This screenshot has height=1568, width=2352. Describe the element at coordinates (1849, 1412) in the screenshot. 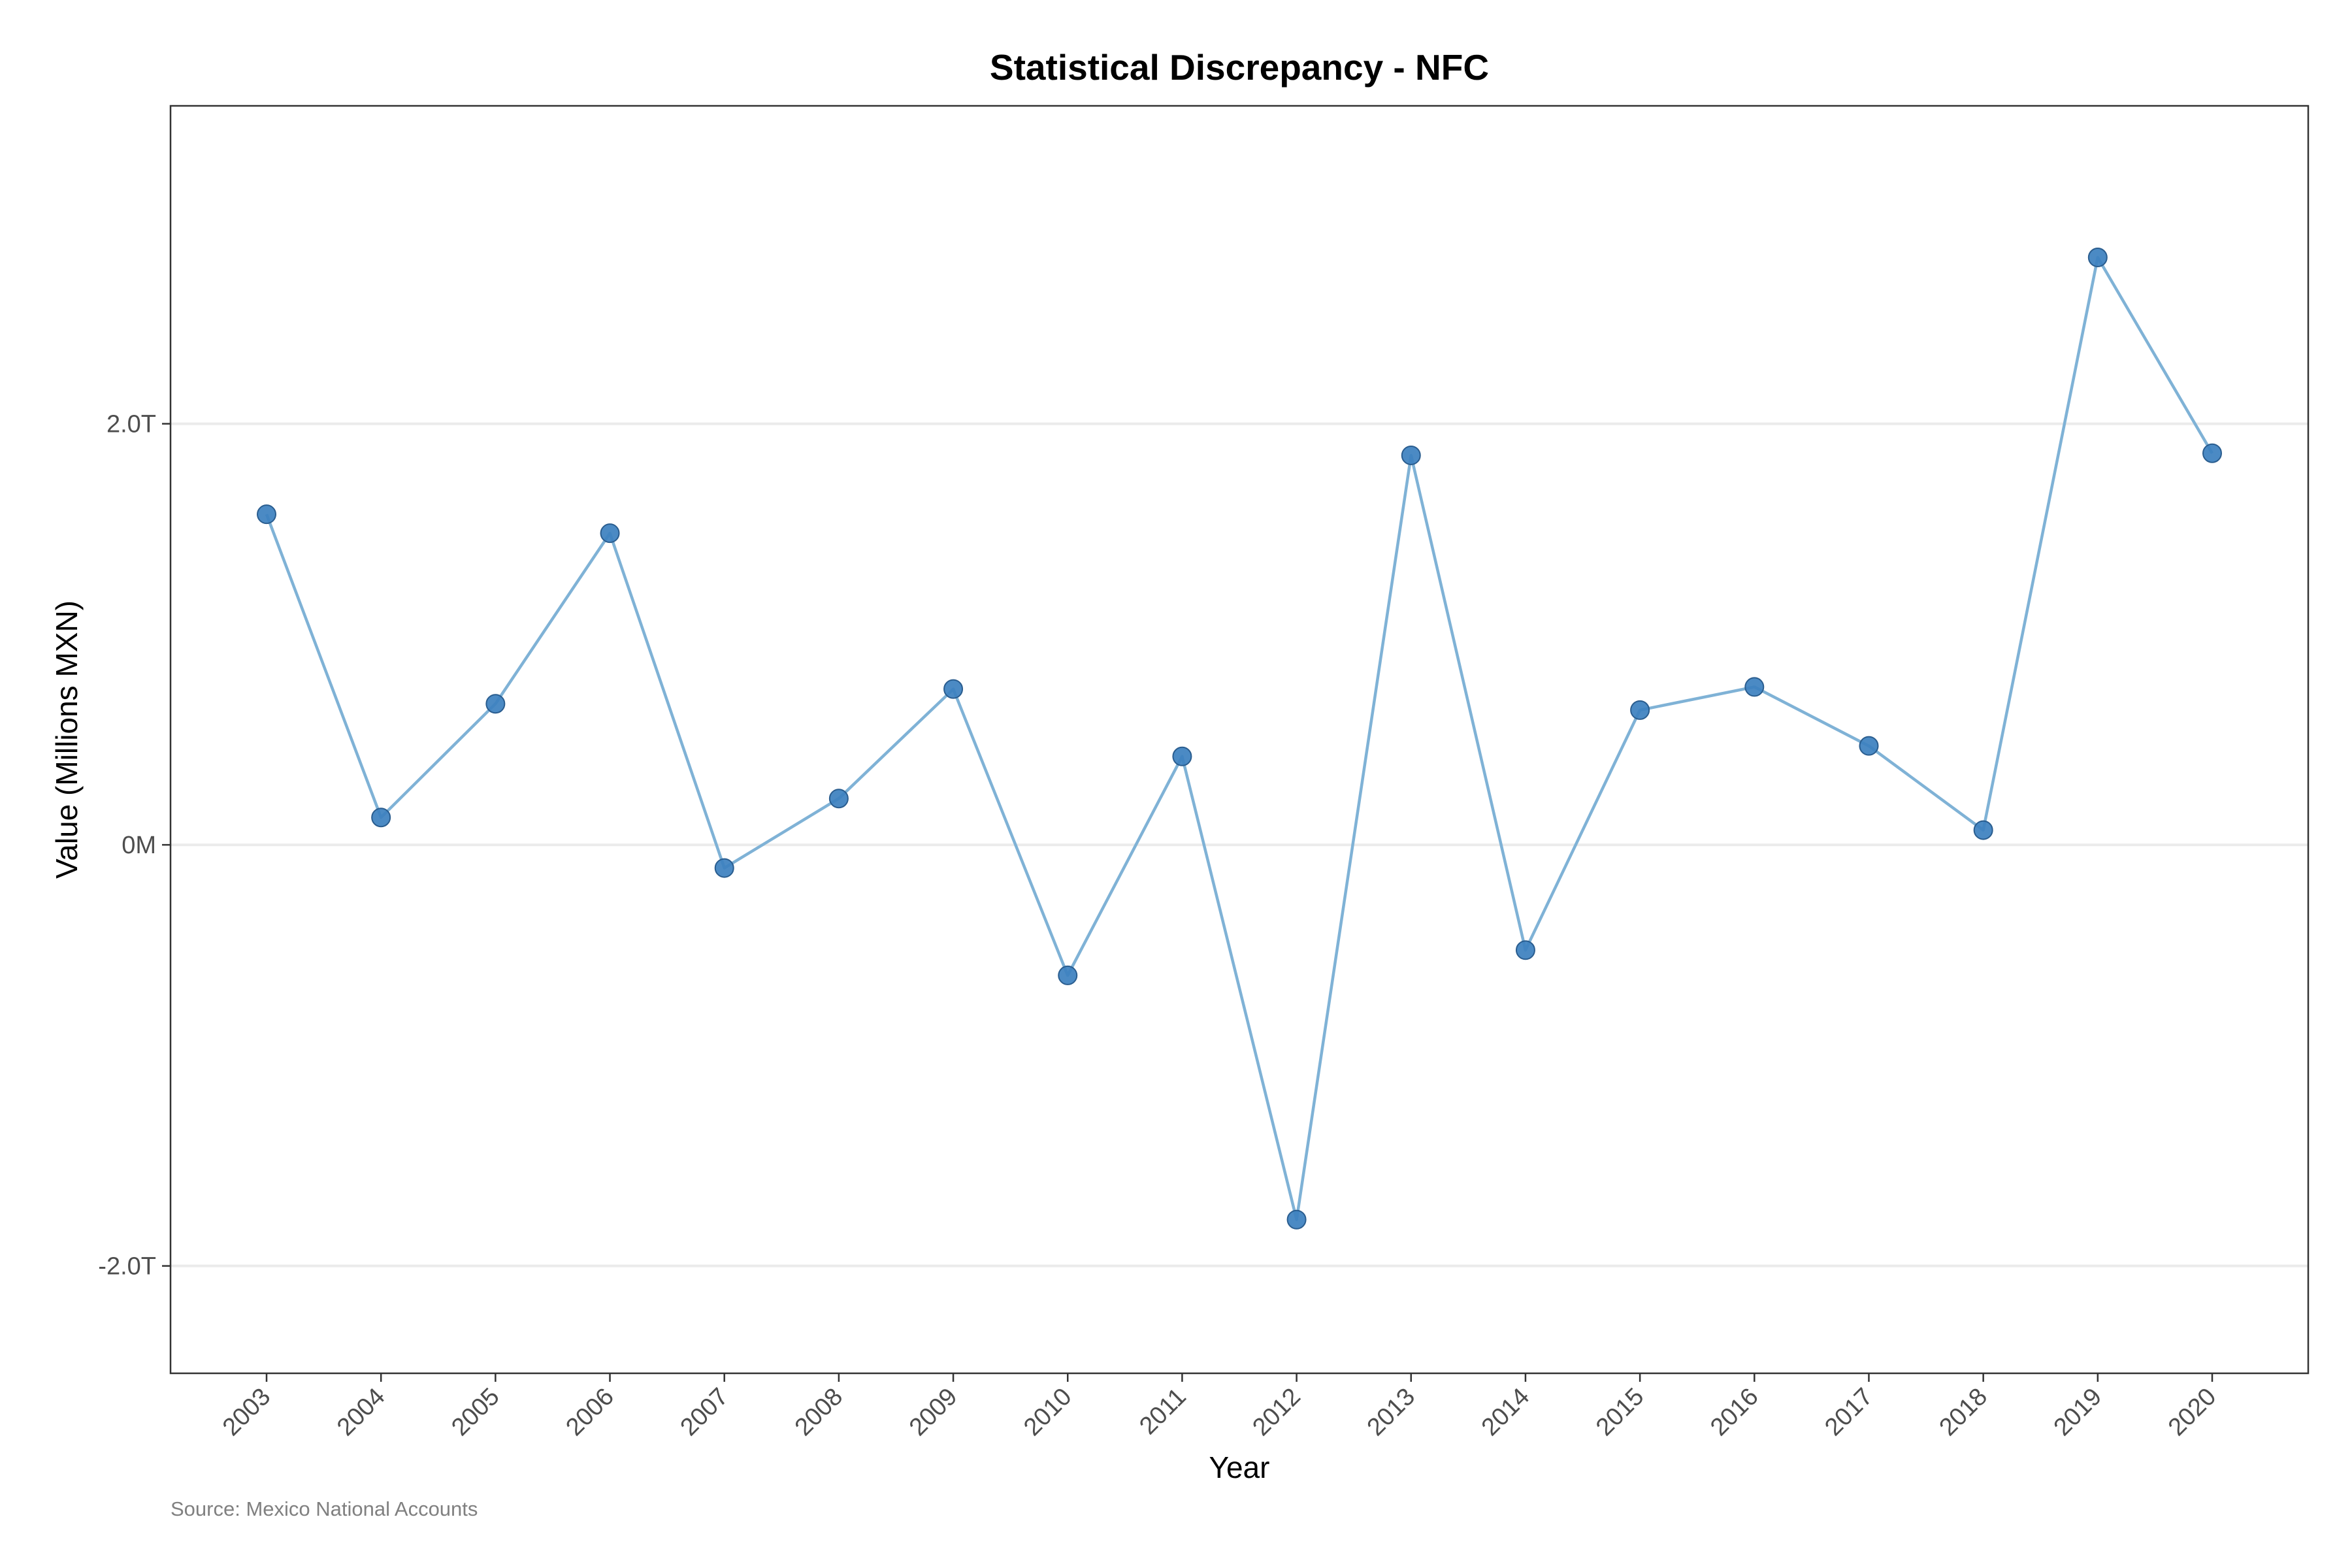

I see `x-tick-label: 2017` at that location.